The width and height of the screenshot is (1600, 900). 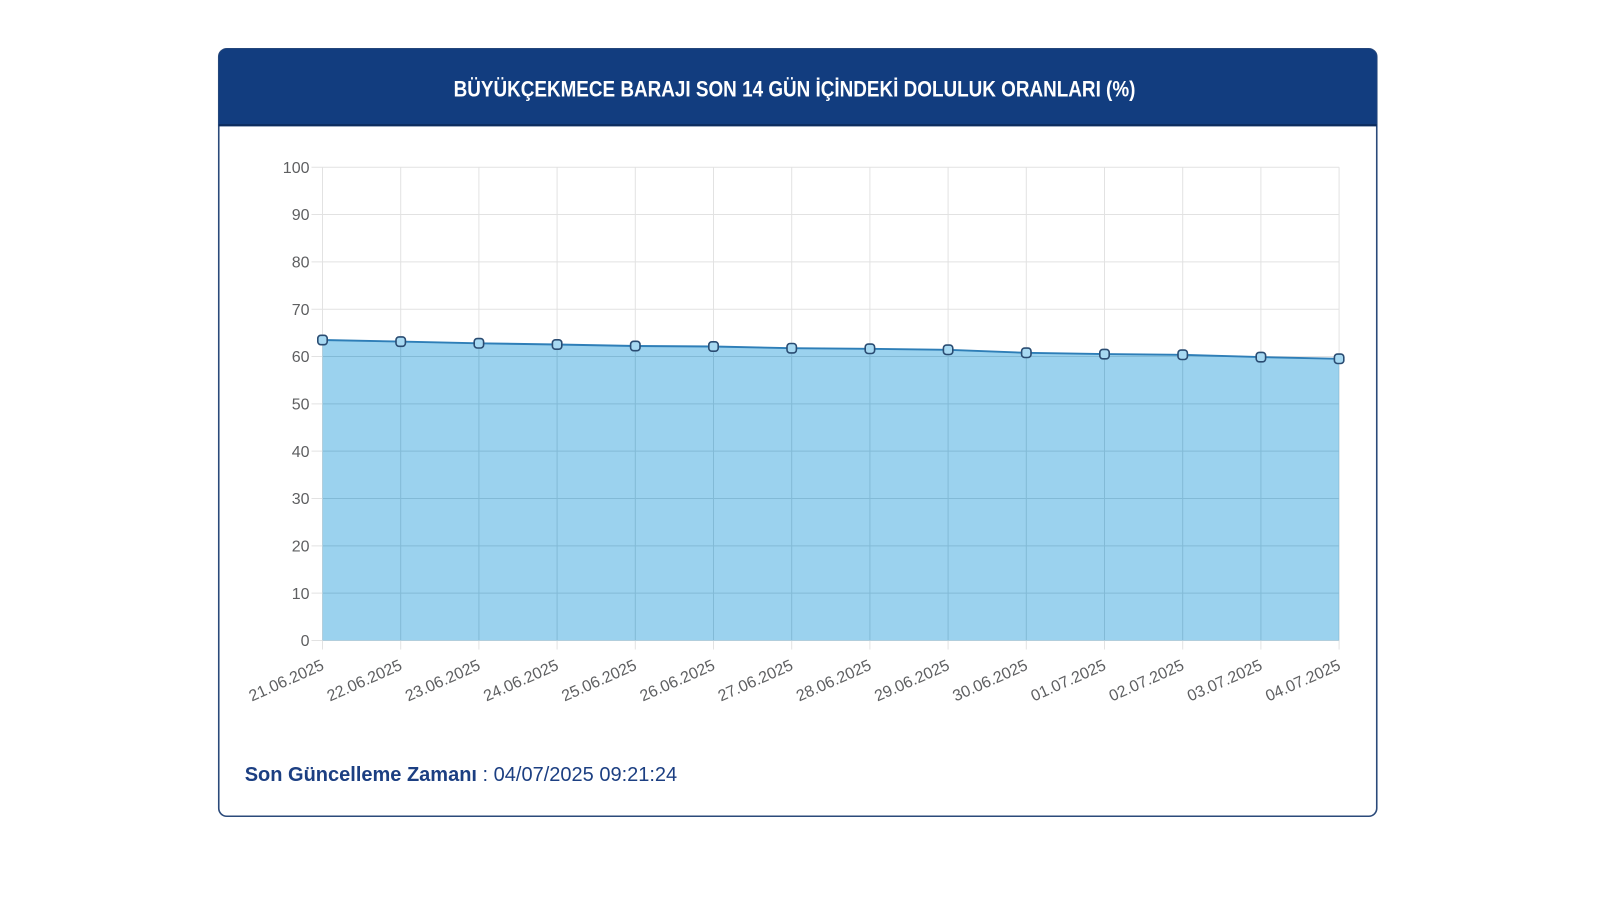 I want to click on svg-text: 30, so click(x=301, y=499).